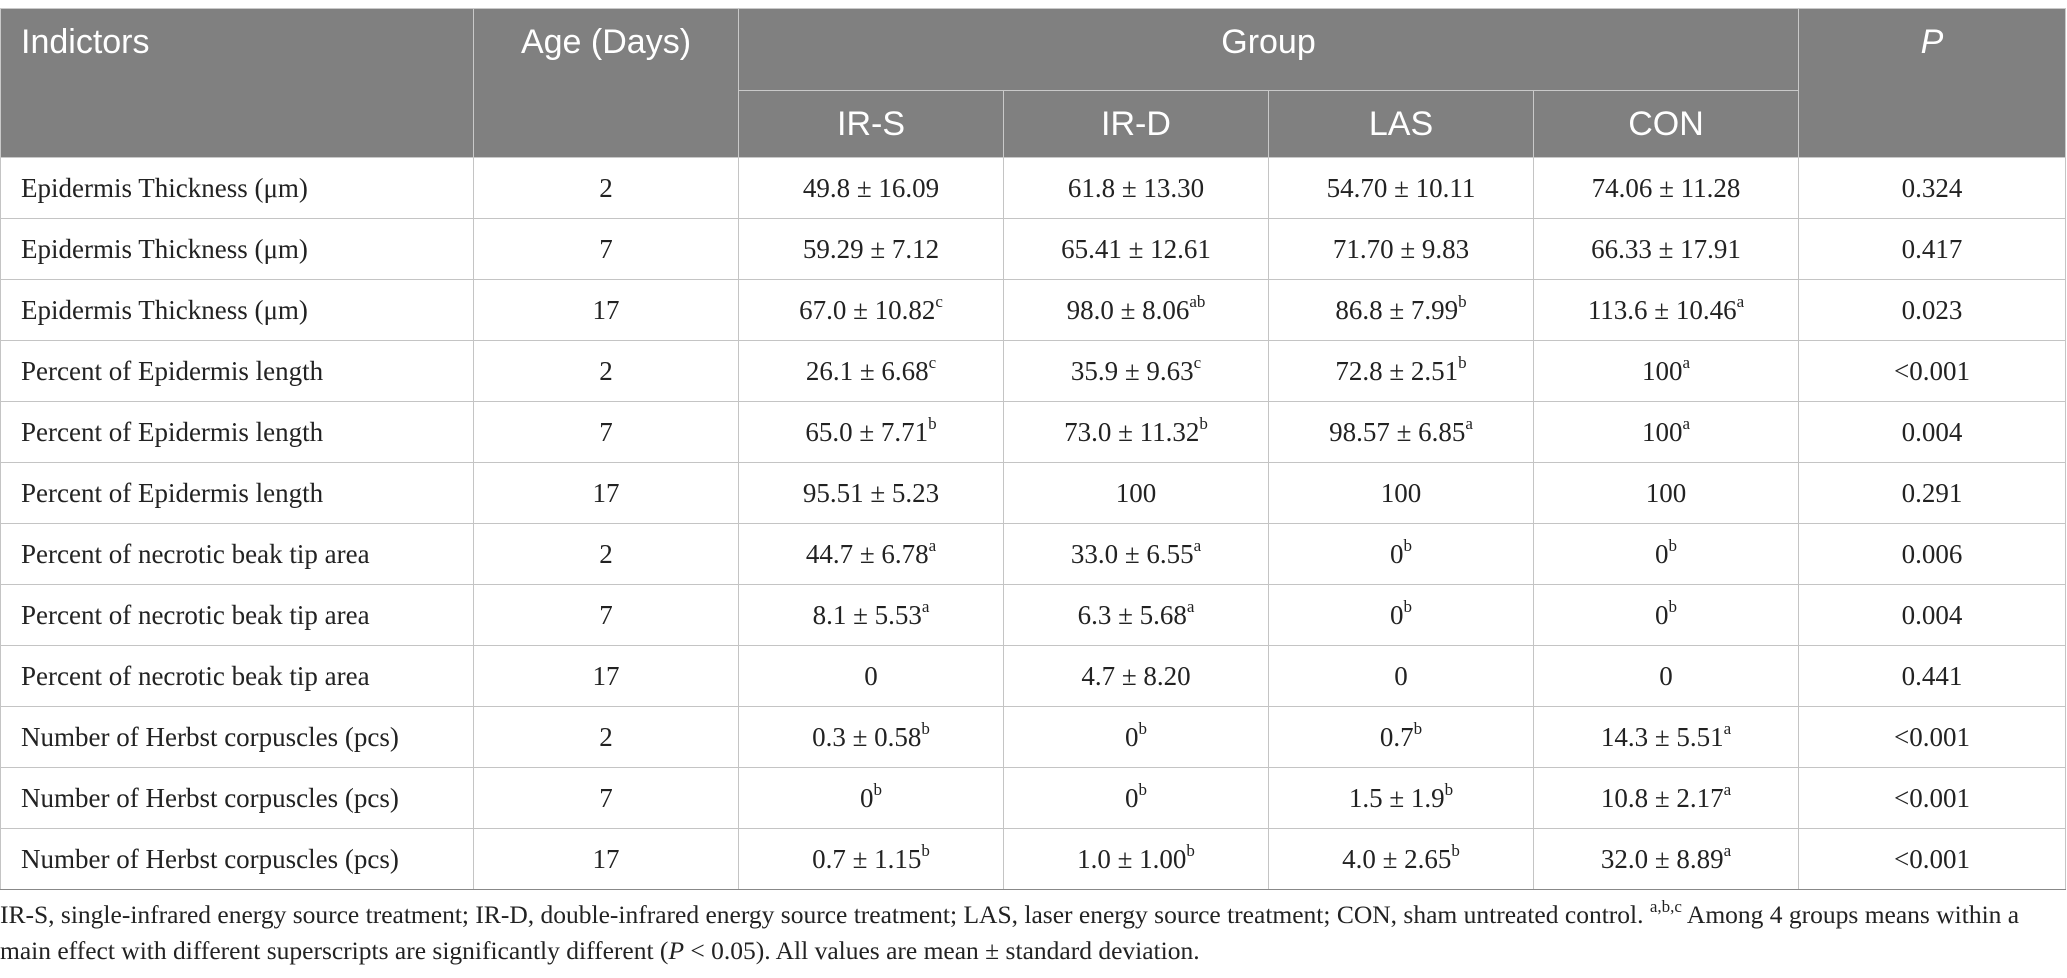 Image resolution: width=2067 pixels, height=978 pixels. What do you see at coordinates (1136, 188) in the screenshot?
I see `cell-ird: 61.8 ± 13.30` at bounding box center [1136, 188].